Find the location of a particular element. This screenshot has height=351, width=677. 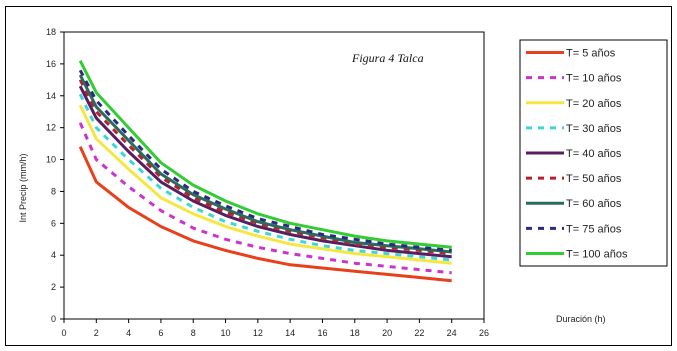

x-tick-label: 18 is located at coordinates (355, 333).